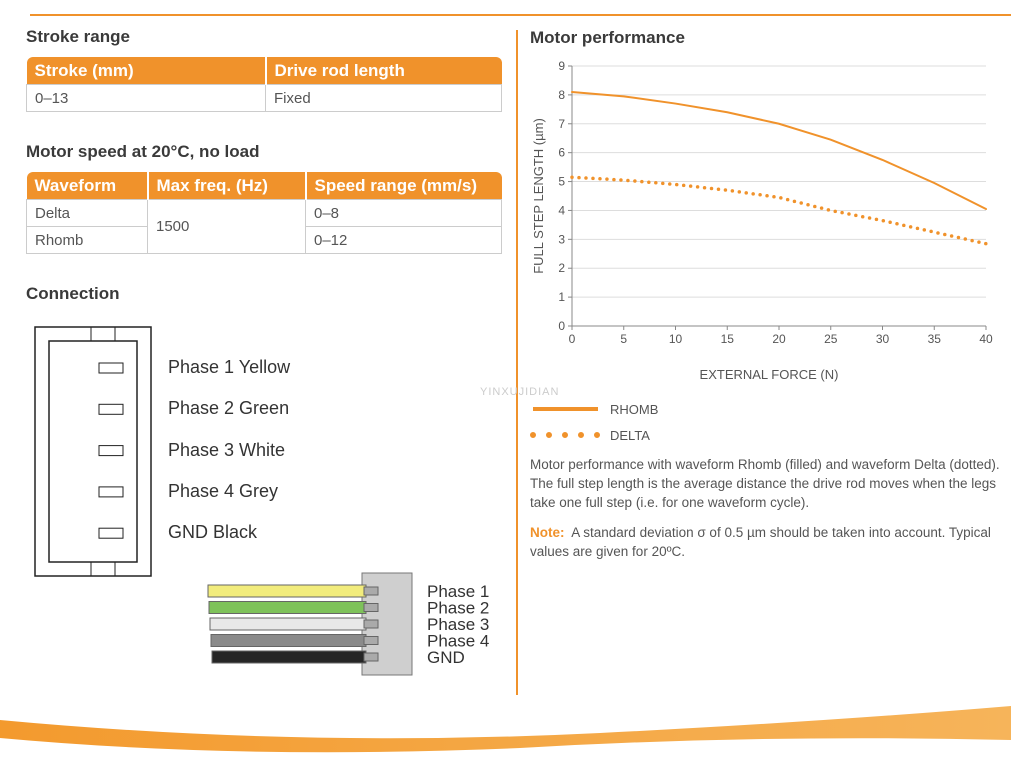 Image resolution: width=1011 pixels, height=783 pixels. Describe the element at coordinates (458, 624) in the screenshot. I see `wire-label: Phase 3` at that location.